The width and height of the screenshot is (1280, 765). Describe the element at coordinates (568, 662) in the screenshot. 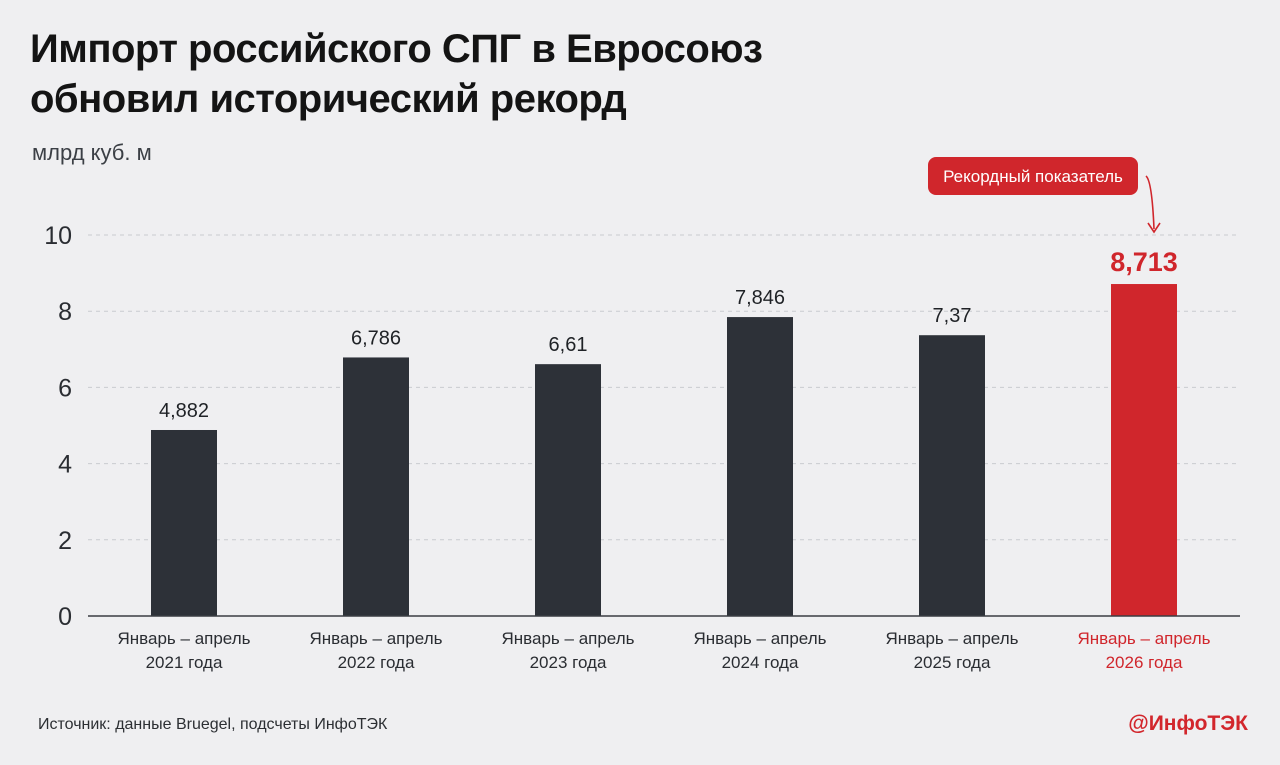

I see `x-tick-label: 2023 года` at that location.